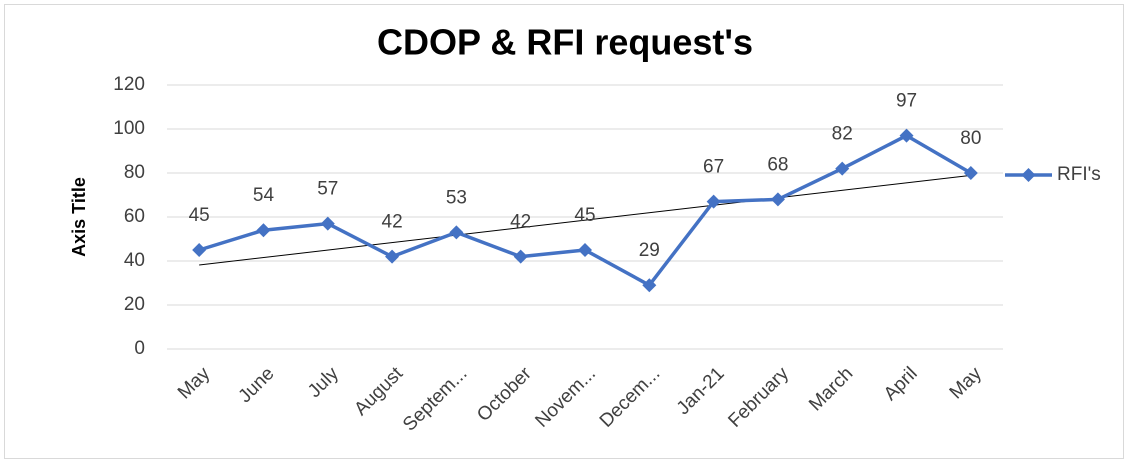 The width and height of the screenshot is (1129, 469). Describe the element at coordinates (1079, 174) in the screenshot. I see `legend-label: RFI's` at that location.